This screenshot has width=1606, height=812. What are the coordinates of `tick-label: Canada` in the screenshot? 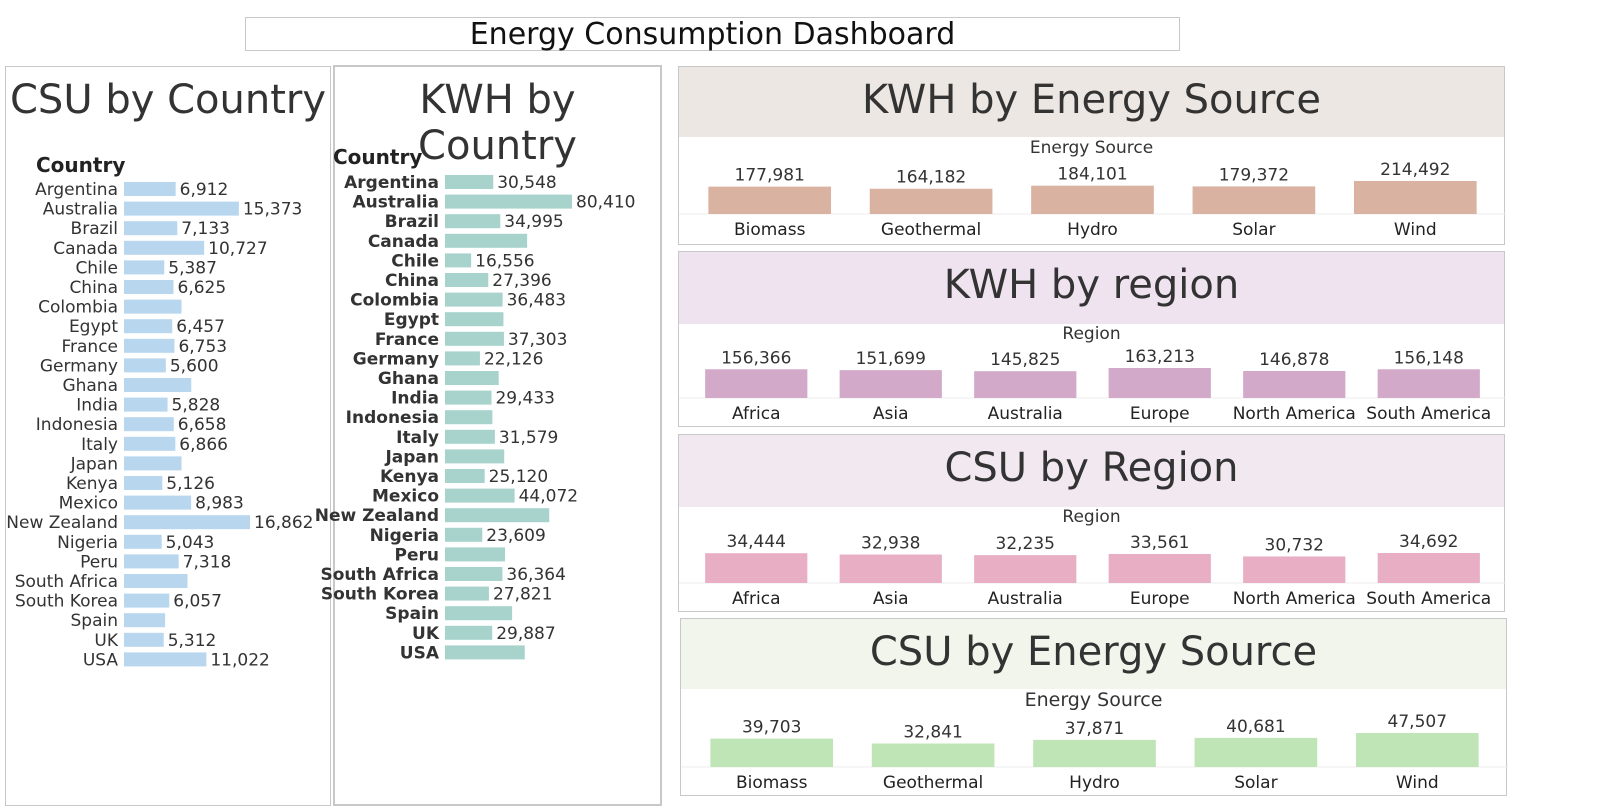 It's located at (403, 242).